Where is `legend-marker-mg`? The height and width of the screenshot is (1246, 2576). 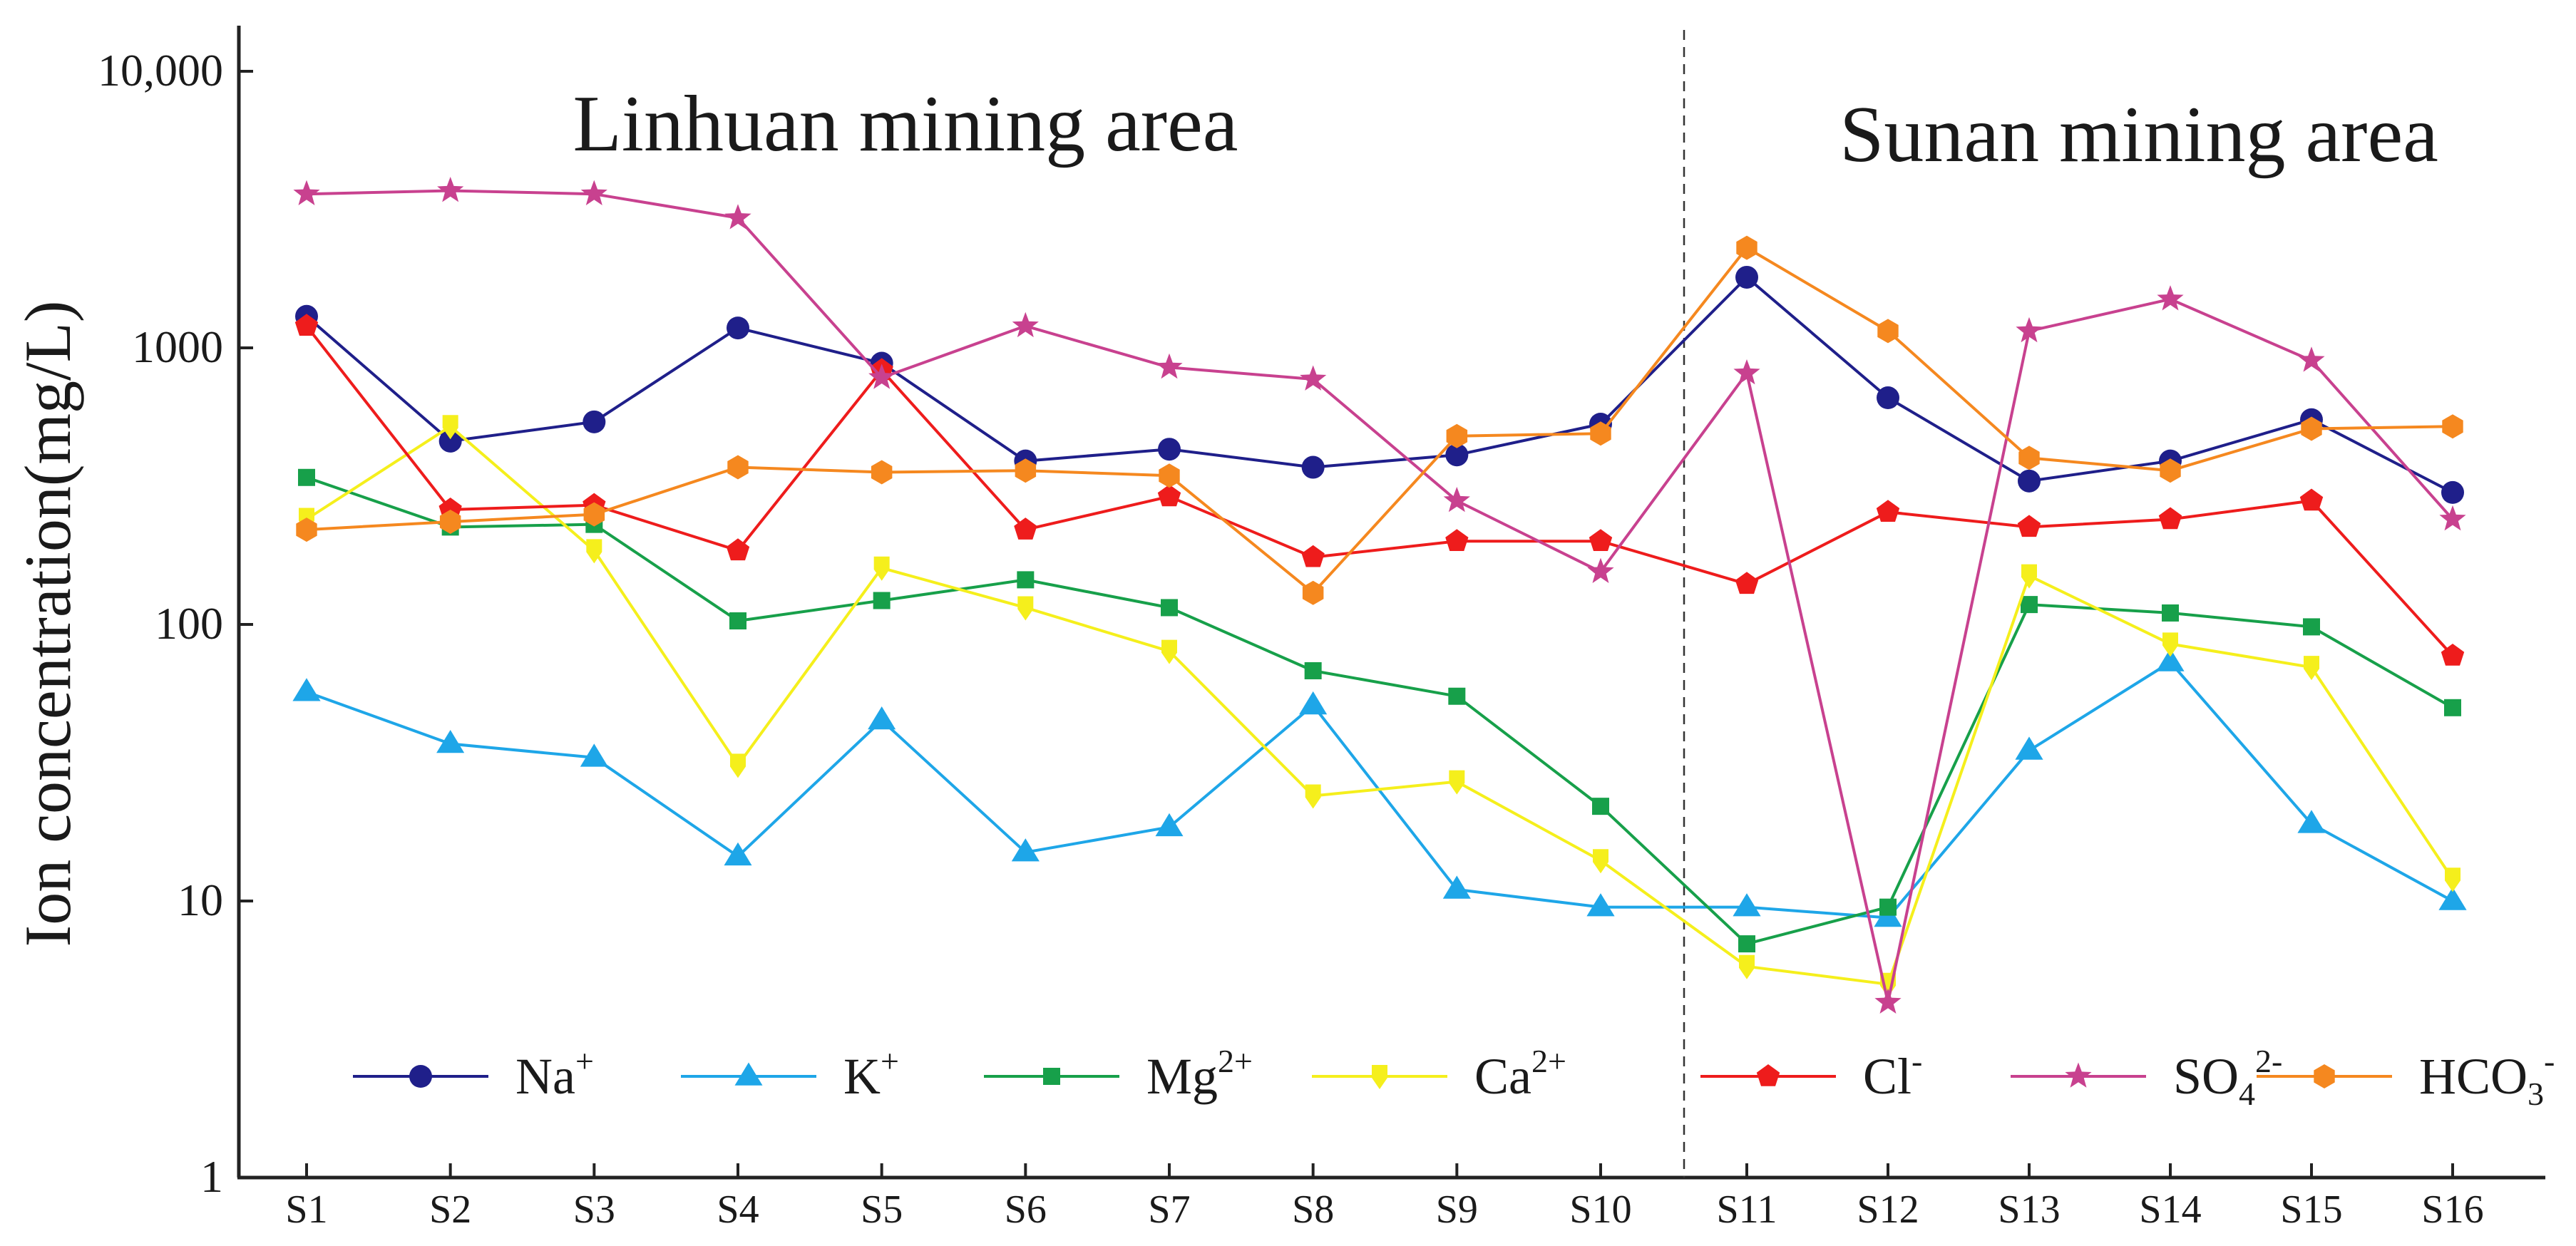
legend-marker-mg is located at coordinates (1051, 1076).